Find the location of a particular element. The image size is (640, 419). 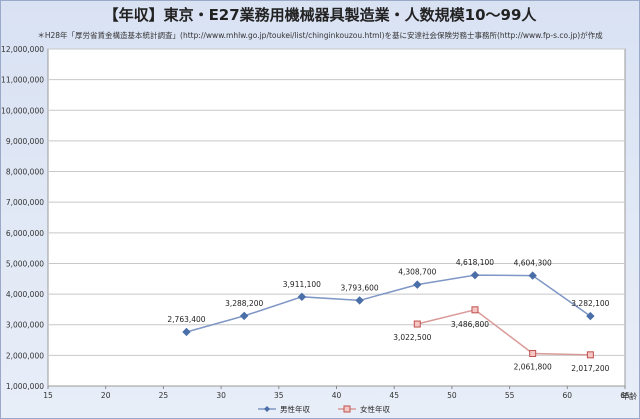

data-label: 4,618,100 is located at coordinates (475, 262).